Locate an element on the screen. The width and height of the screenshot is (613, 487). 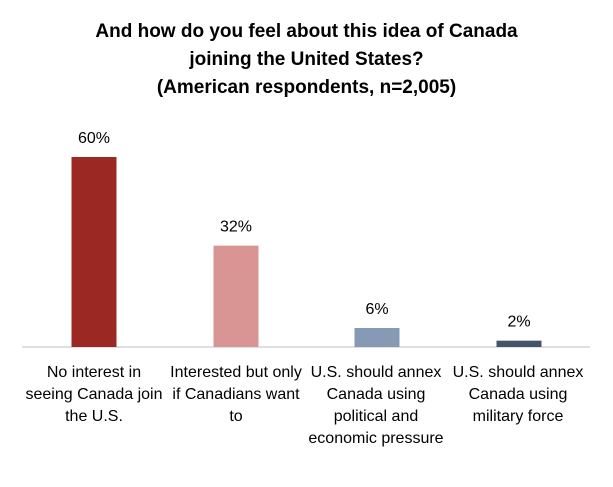
data-label-2: 32% is located at coordinates (236, 227).